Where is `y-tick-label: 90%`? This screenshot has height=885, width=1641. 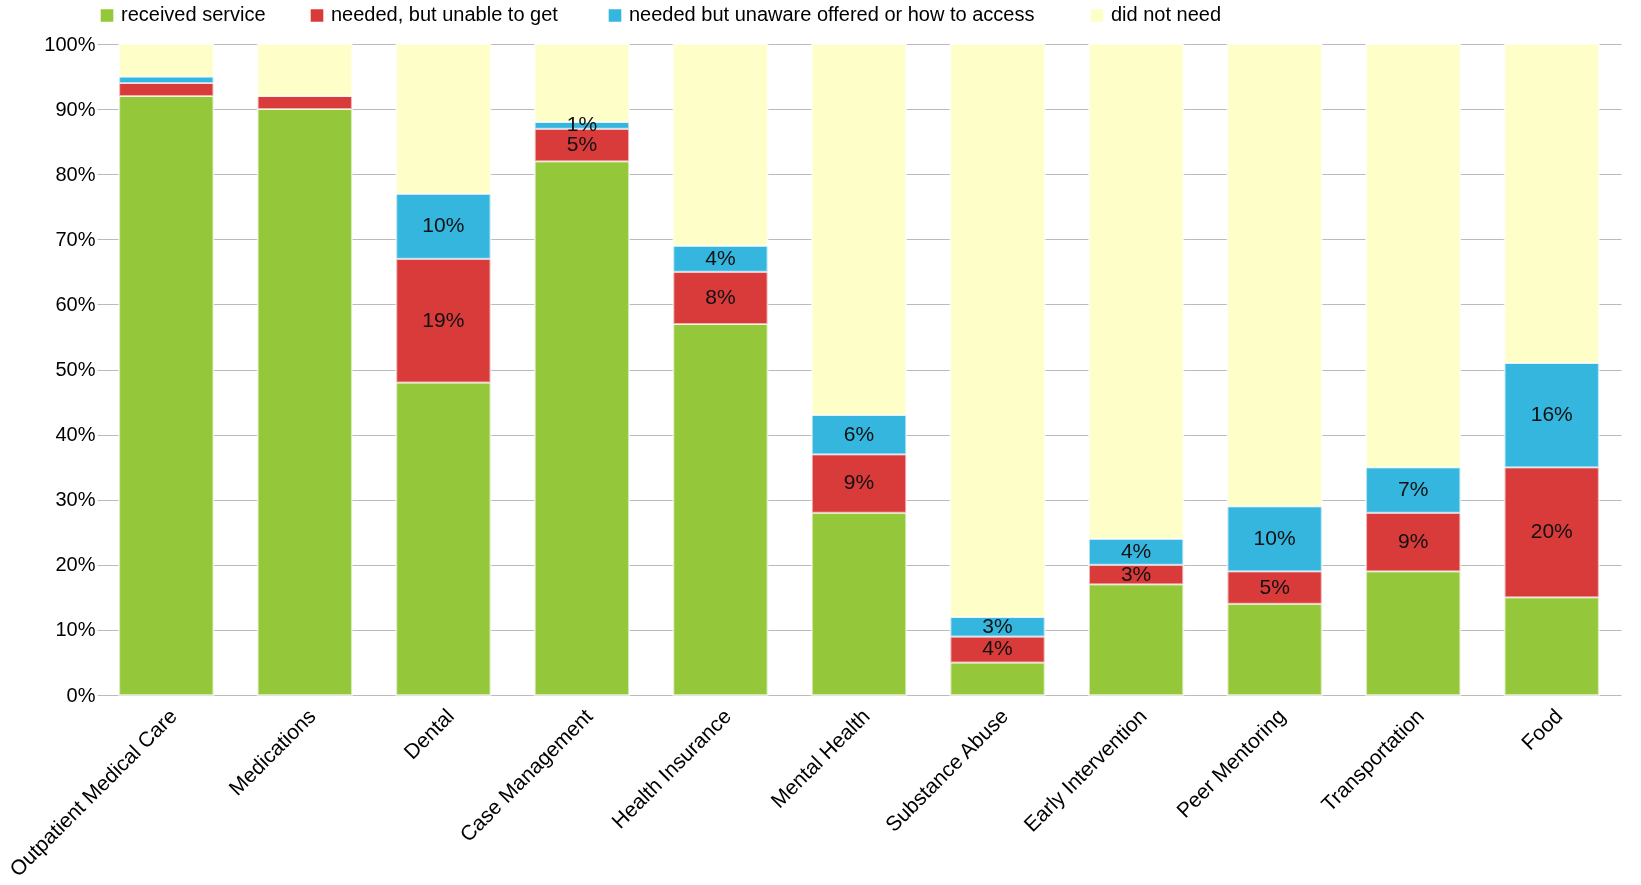 y-tick-label: 90% is located at coordinates (75, 108).